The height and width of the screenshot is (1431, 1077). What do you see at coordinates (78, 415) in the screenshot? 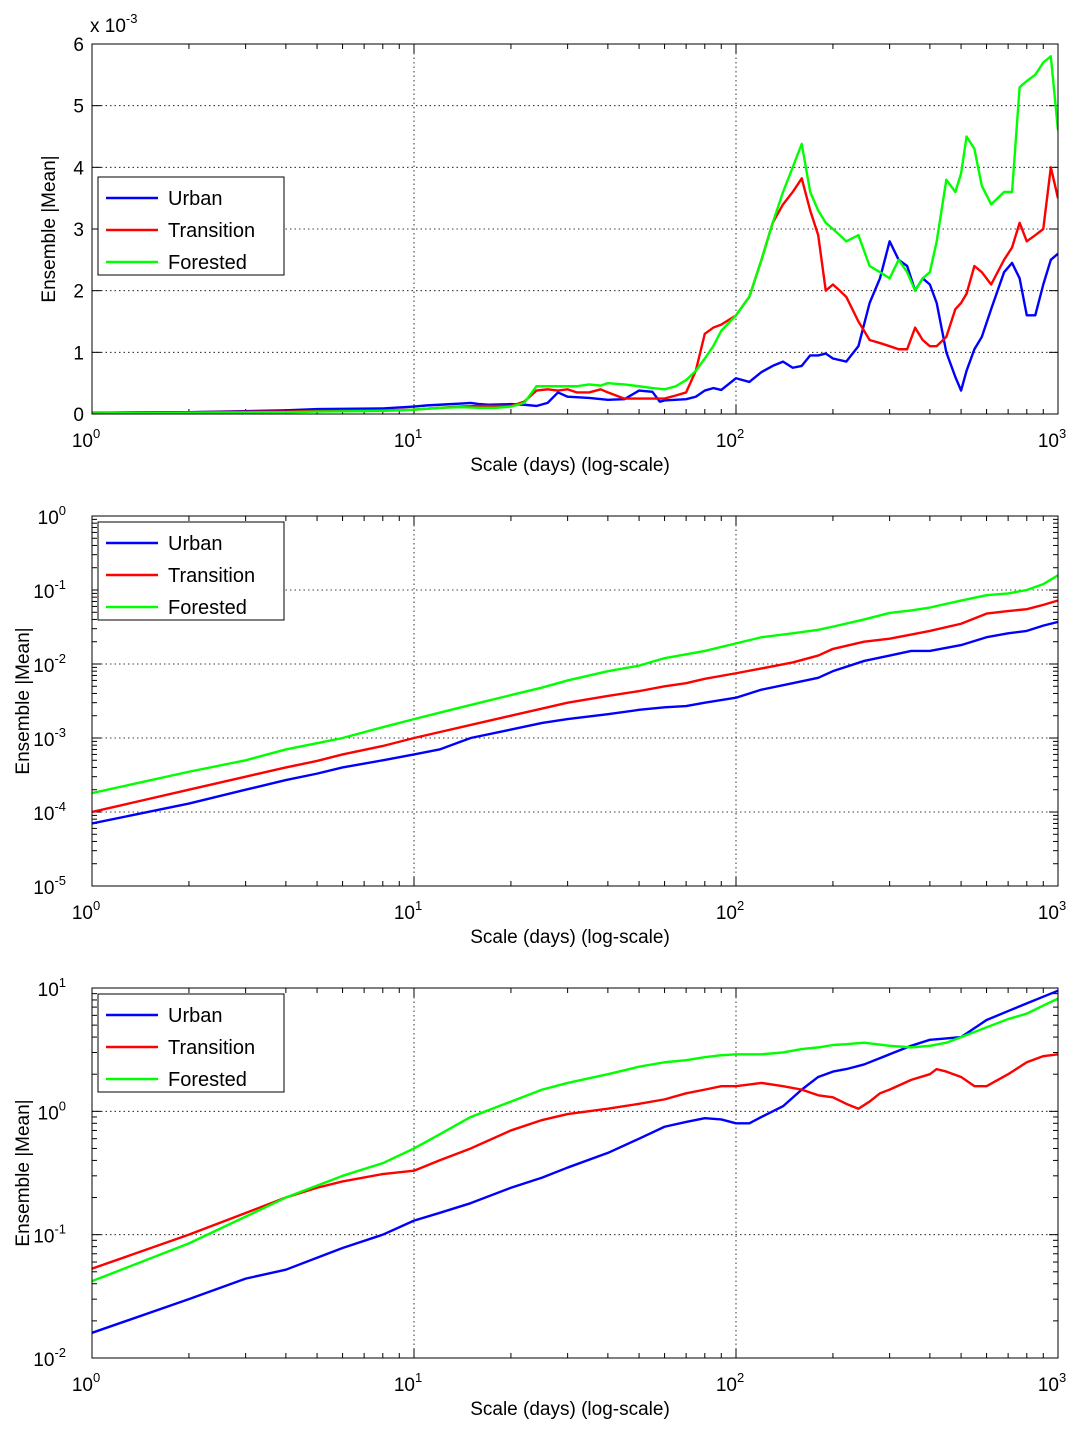
I see `y-tick-label: 0` at bounding box center [78, 415].